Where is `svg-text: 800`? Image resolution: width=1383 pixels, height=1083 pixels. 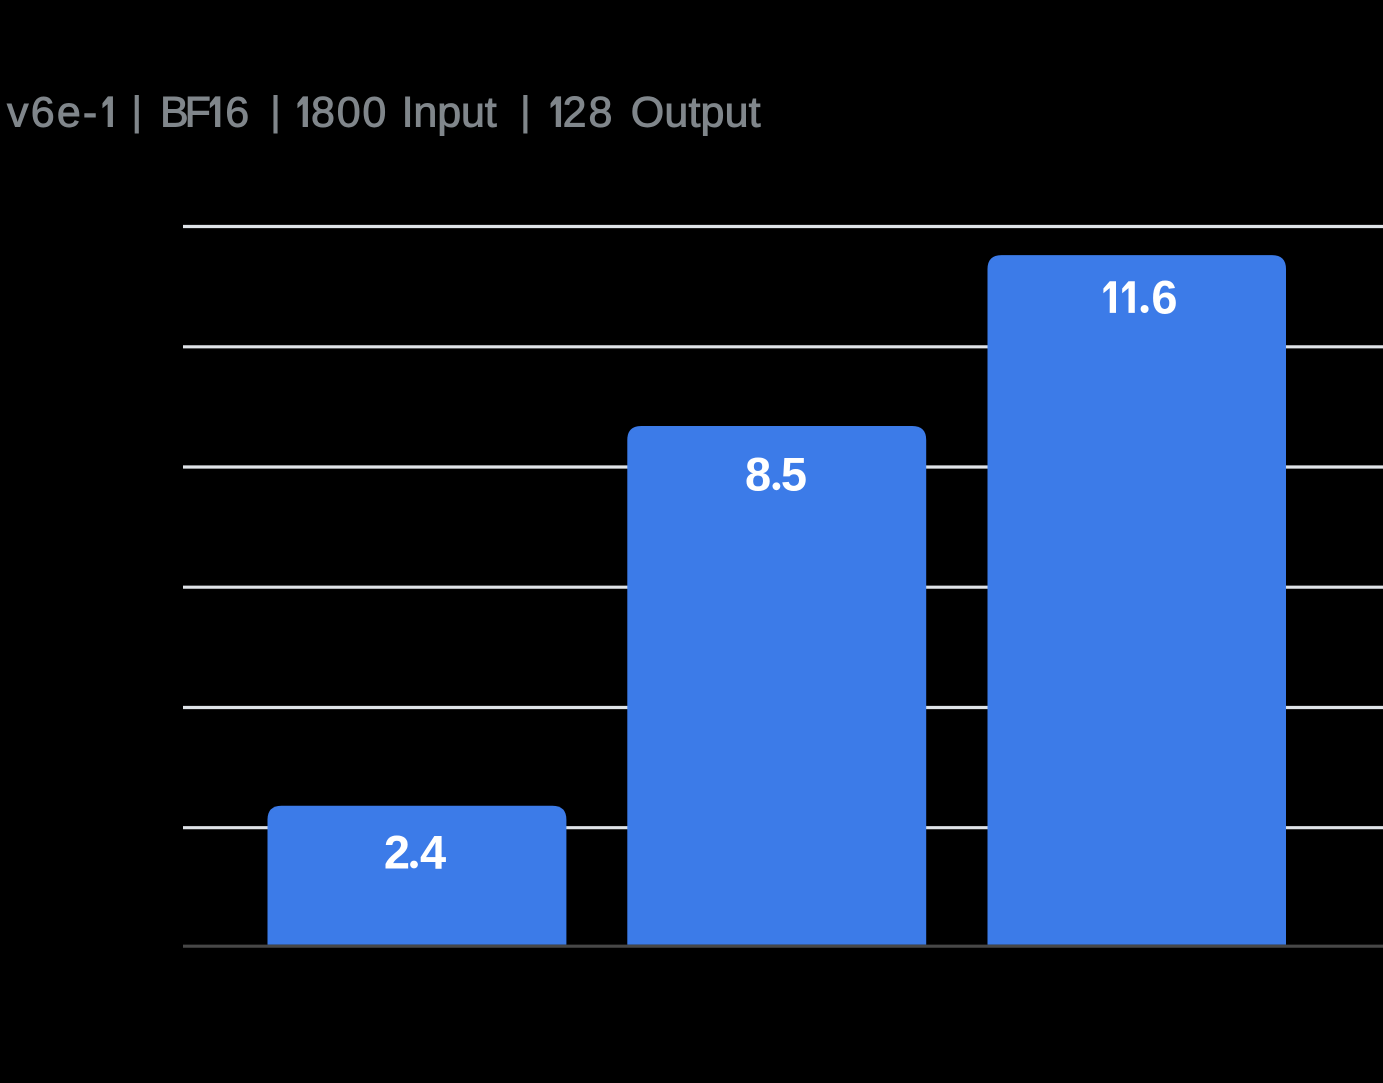
svg-text: 800 is located at coordinates (349, 113).